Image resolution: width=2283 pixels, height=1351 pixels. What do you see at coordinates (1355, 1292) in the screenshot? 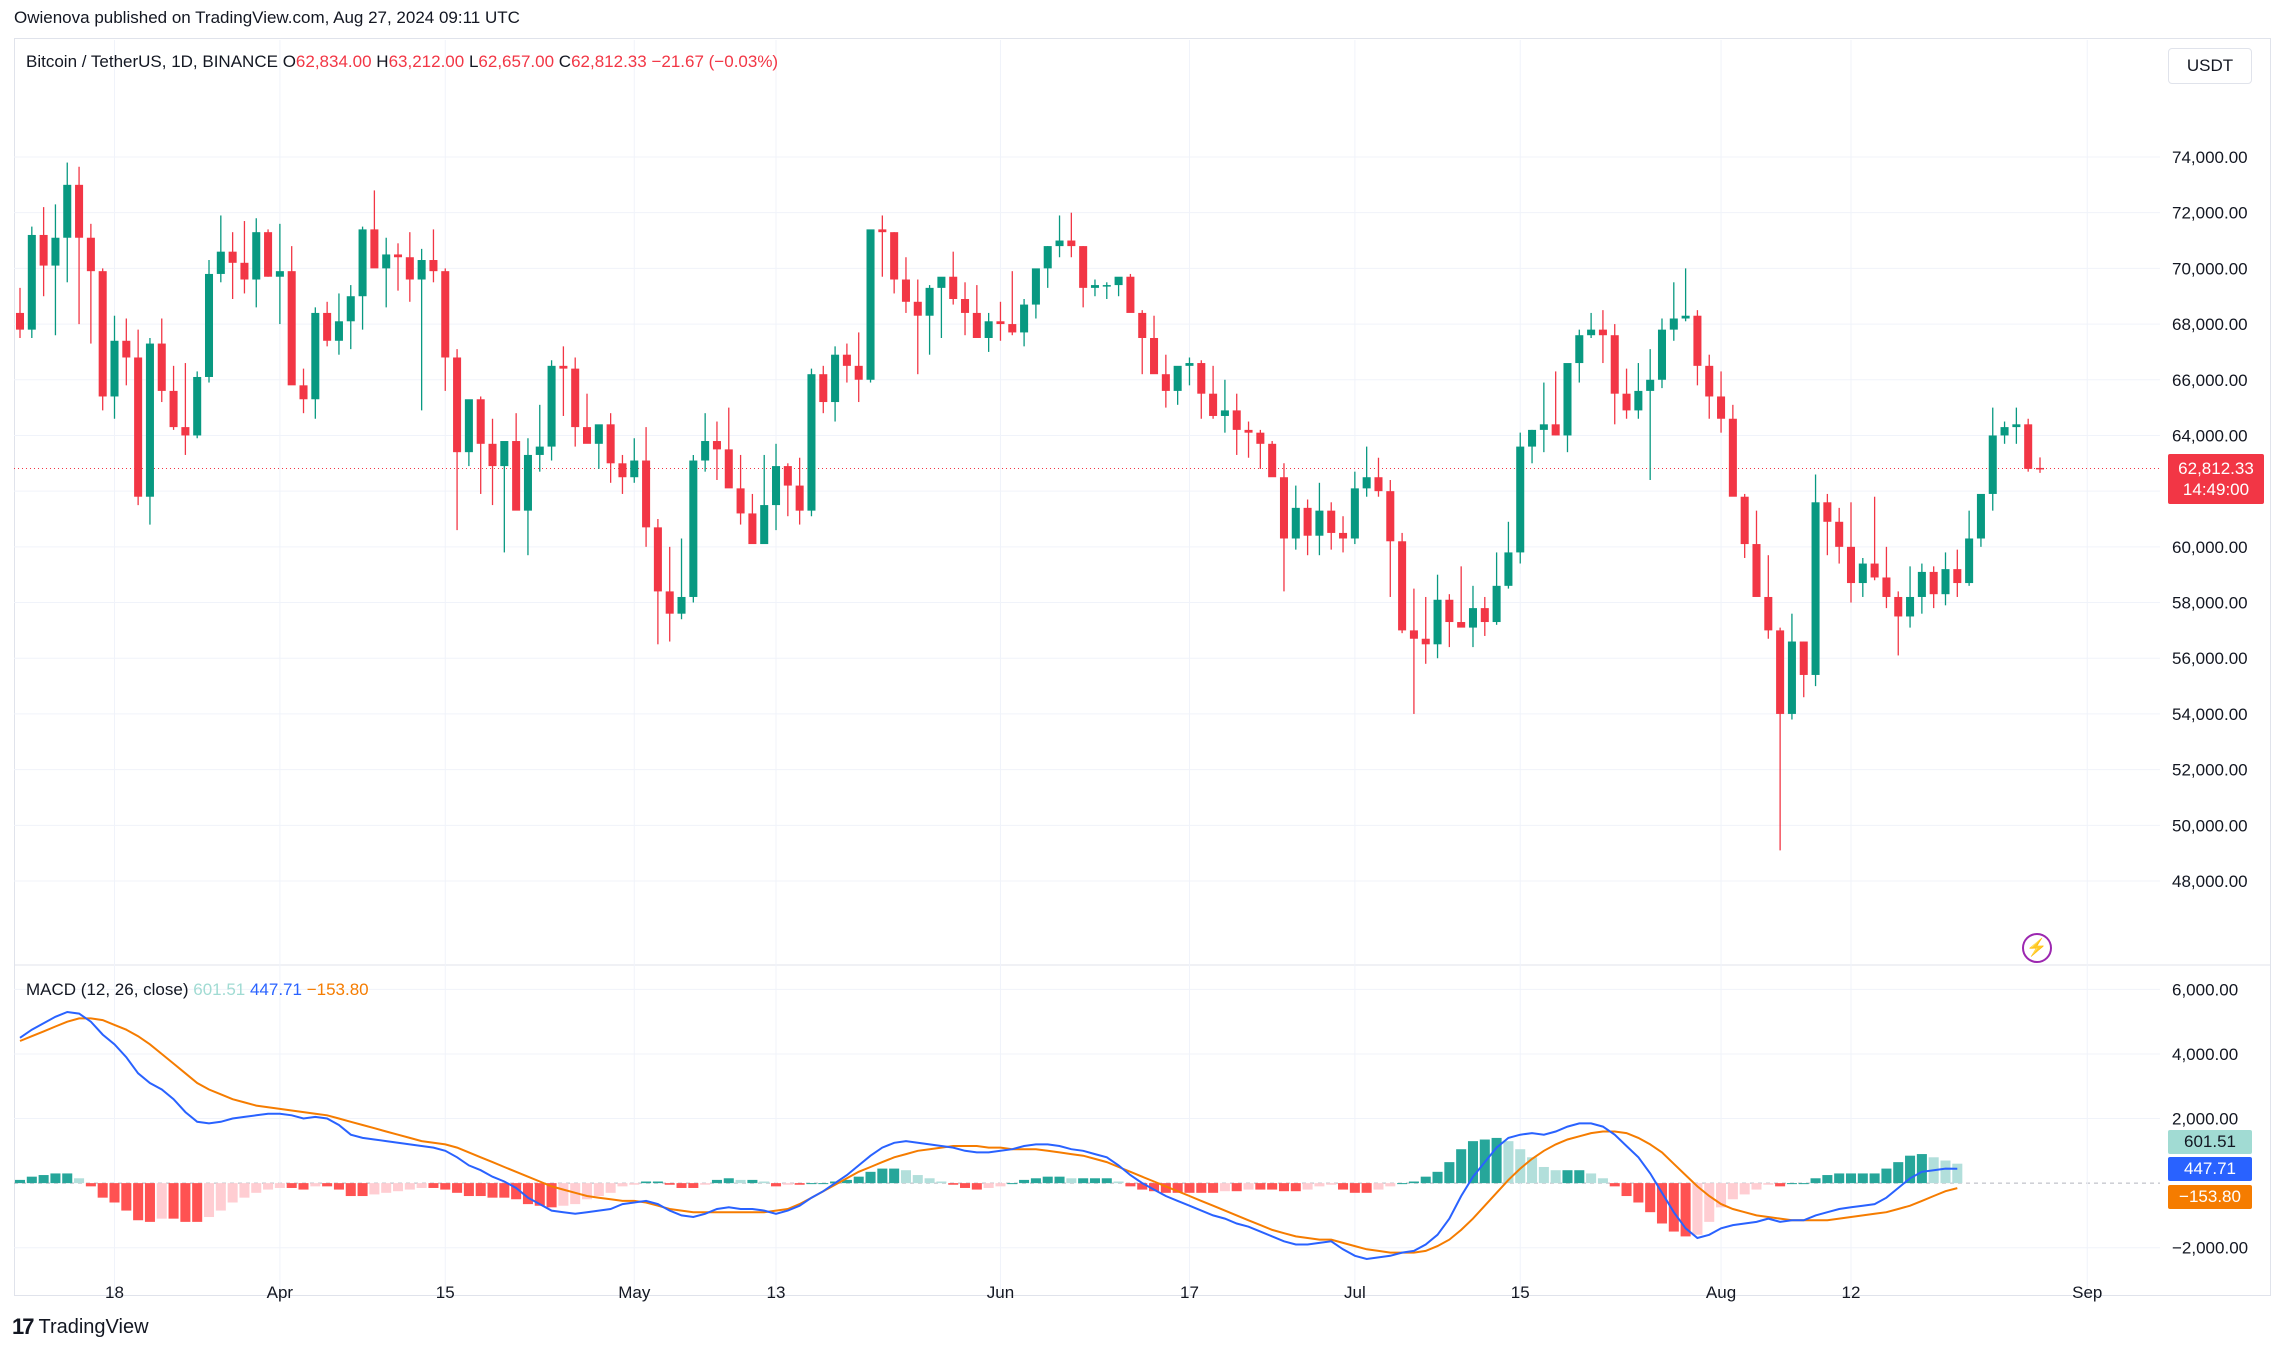
I see `time-tick-label: Jul` at bounding box center [1355, 1292].